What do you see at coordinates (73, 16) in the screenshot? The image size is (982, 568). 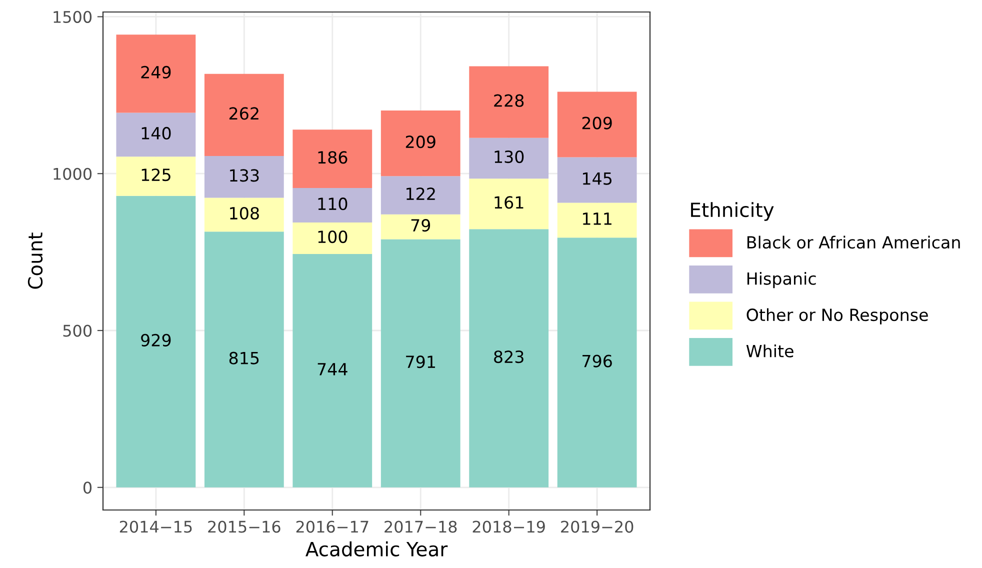 I see `y-tick-label: 1500` at bounding box center [73, 16].